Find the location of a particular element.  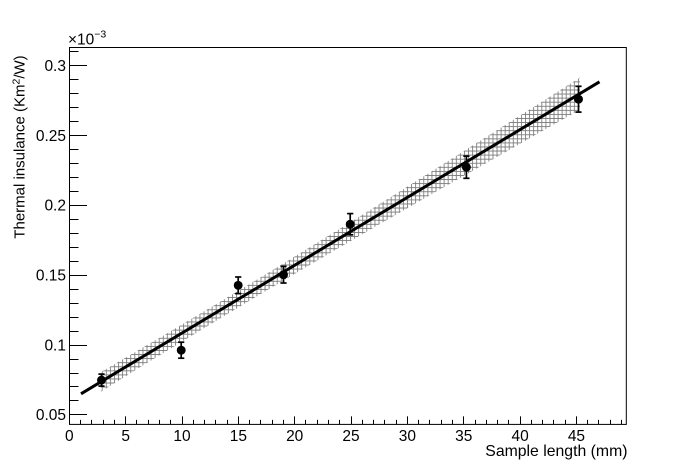

svg-text: 40 is located at coordinates (520, 436).